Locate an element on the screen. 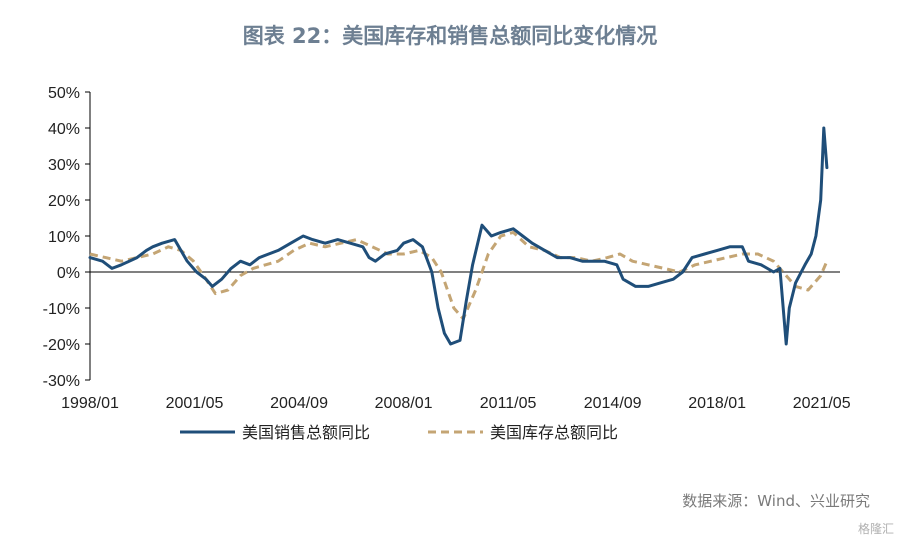  x-tick-label: 2021/05 is located at coordinates (822, 403).